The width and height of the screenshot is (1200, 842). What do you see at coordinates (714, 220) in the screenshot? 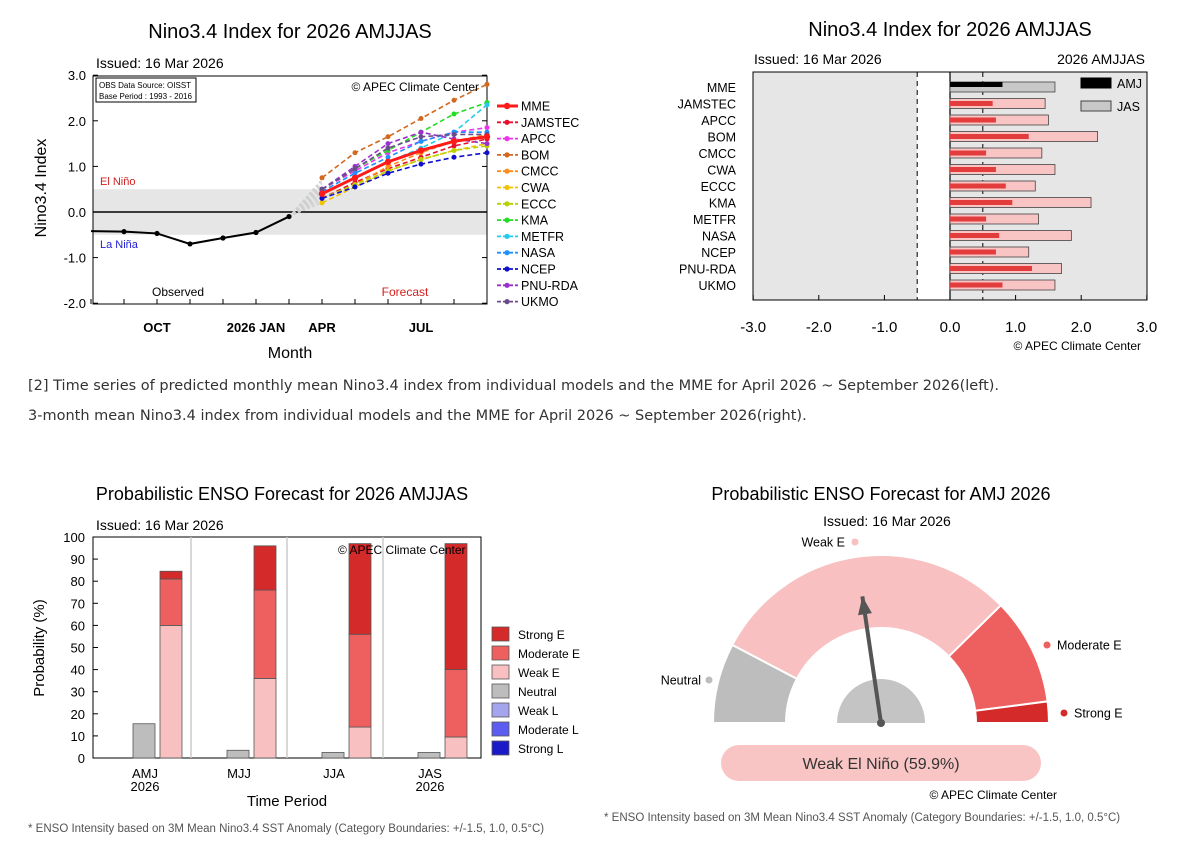
I see `c2-category-label: METFR` at bounding box center [714, 220].